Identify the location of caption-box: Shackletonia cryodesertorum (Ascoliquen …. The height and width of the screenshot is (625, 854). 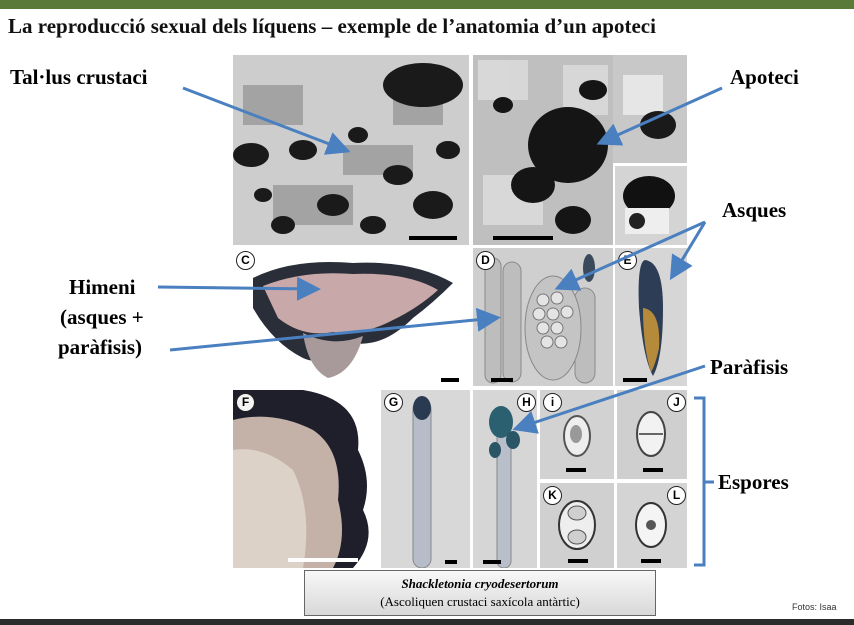
(480, 593).